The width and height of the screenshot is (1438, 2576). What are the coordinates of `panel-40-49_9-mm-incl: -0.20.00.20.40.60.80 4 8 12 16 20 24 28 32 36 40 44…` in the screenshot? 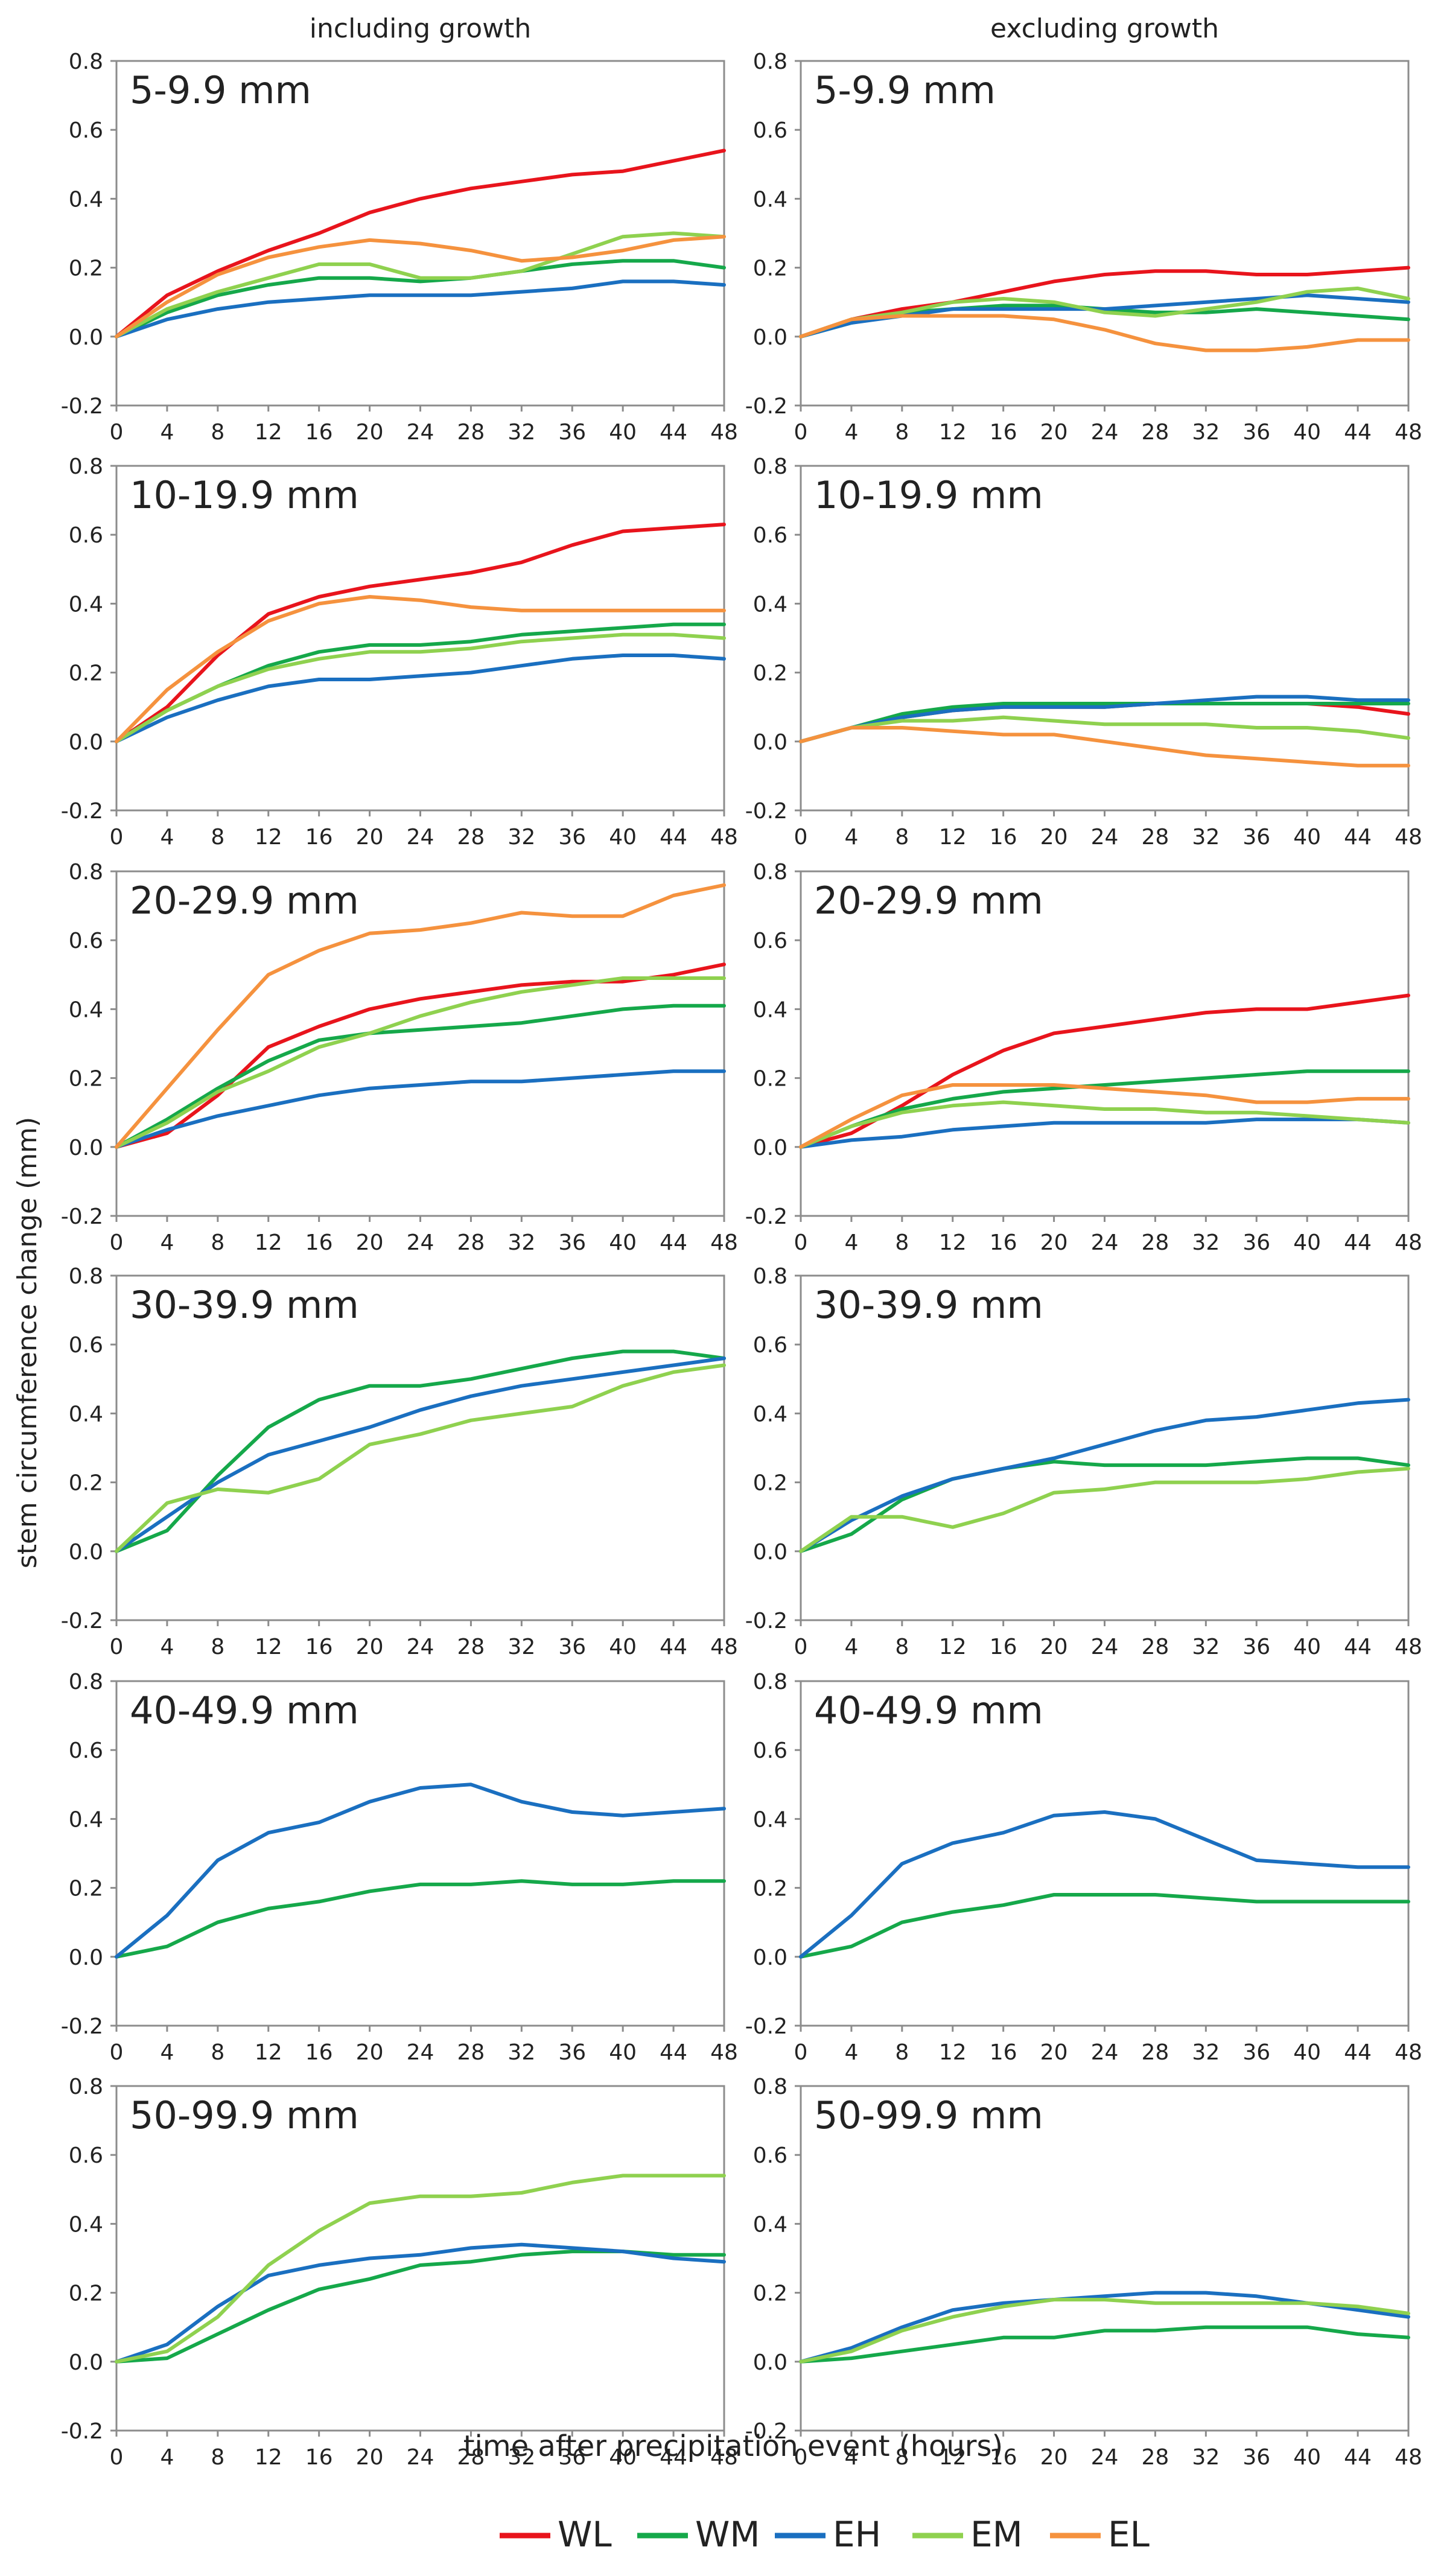 It's located at (400, 1867).